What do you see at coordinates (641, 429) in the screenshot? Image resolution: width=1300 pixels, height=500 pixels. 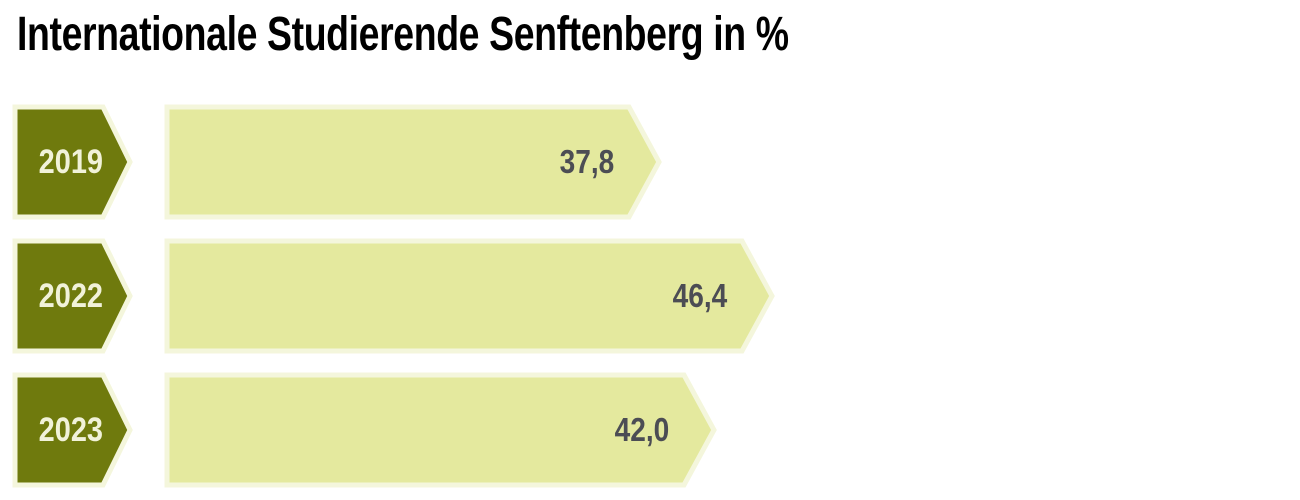 I see `value-label-text: 42,0` at bounding box center [641, 429].